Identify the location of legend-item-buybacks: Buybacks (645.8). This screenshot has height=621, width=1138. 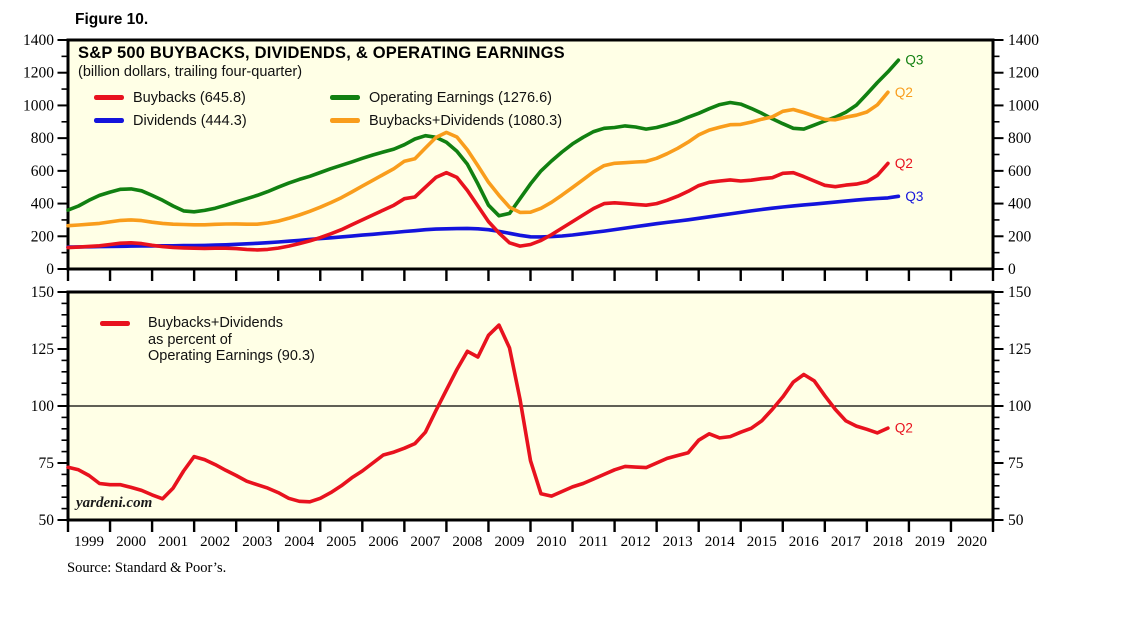
(212, 97).